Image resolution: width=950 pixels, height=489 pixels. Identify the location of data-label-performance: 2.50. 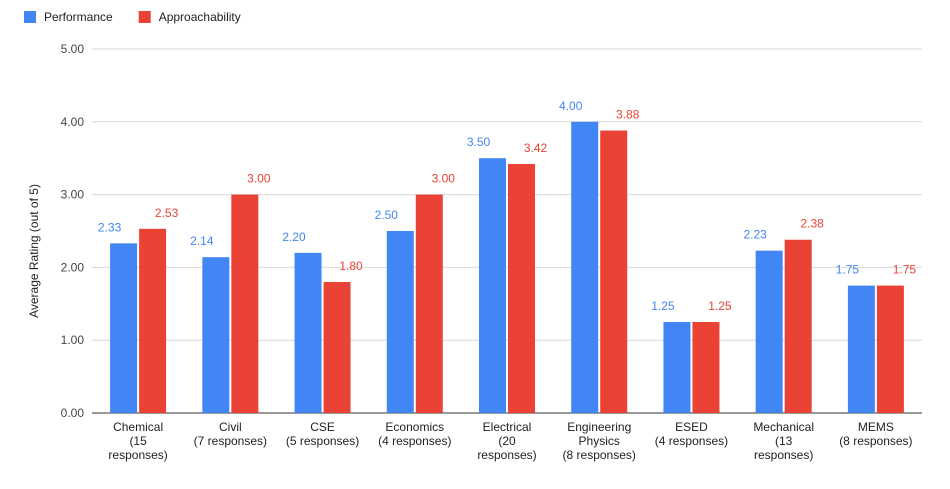
(387, 215).